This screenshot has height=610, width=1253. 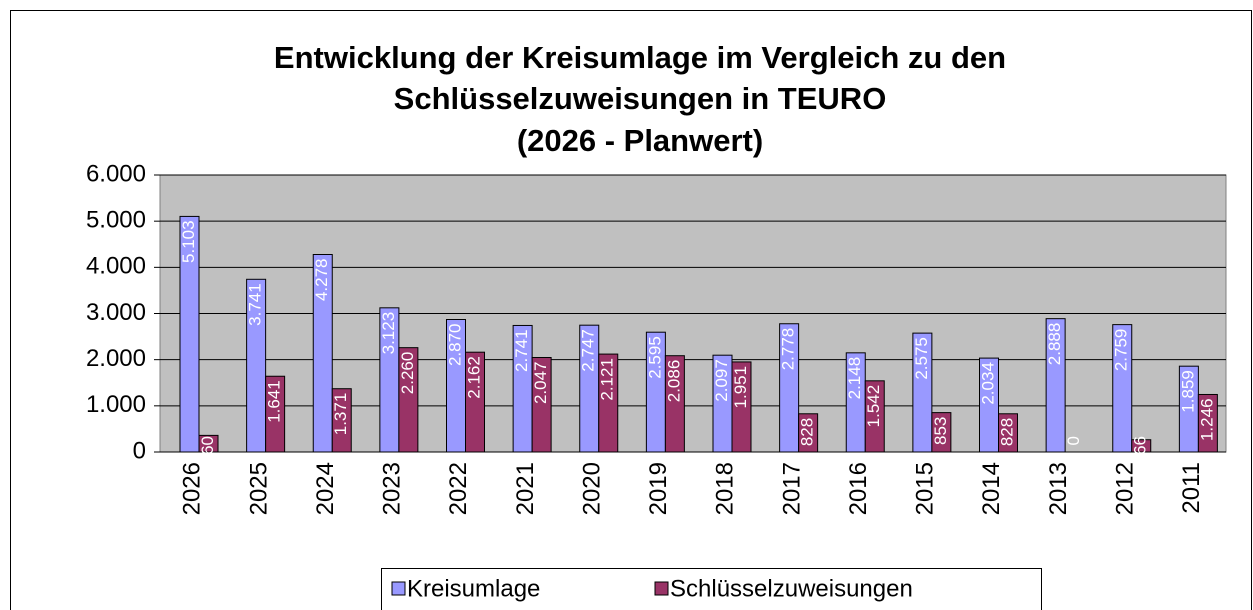 I want to click on y-tick-label: 0, so click(x=139, y=450).